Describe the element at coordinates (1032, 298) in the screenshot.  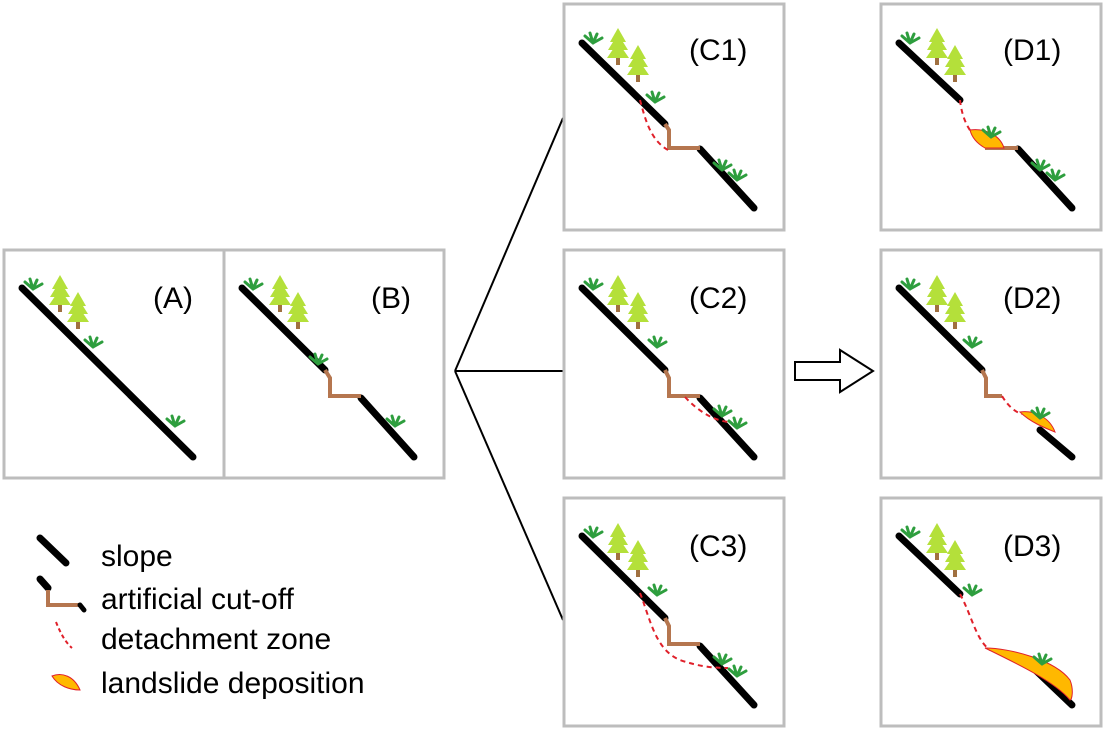
I see `panel-label-d2: (D2)` at that location.